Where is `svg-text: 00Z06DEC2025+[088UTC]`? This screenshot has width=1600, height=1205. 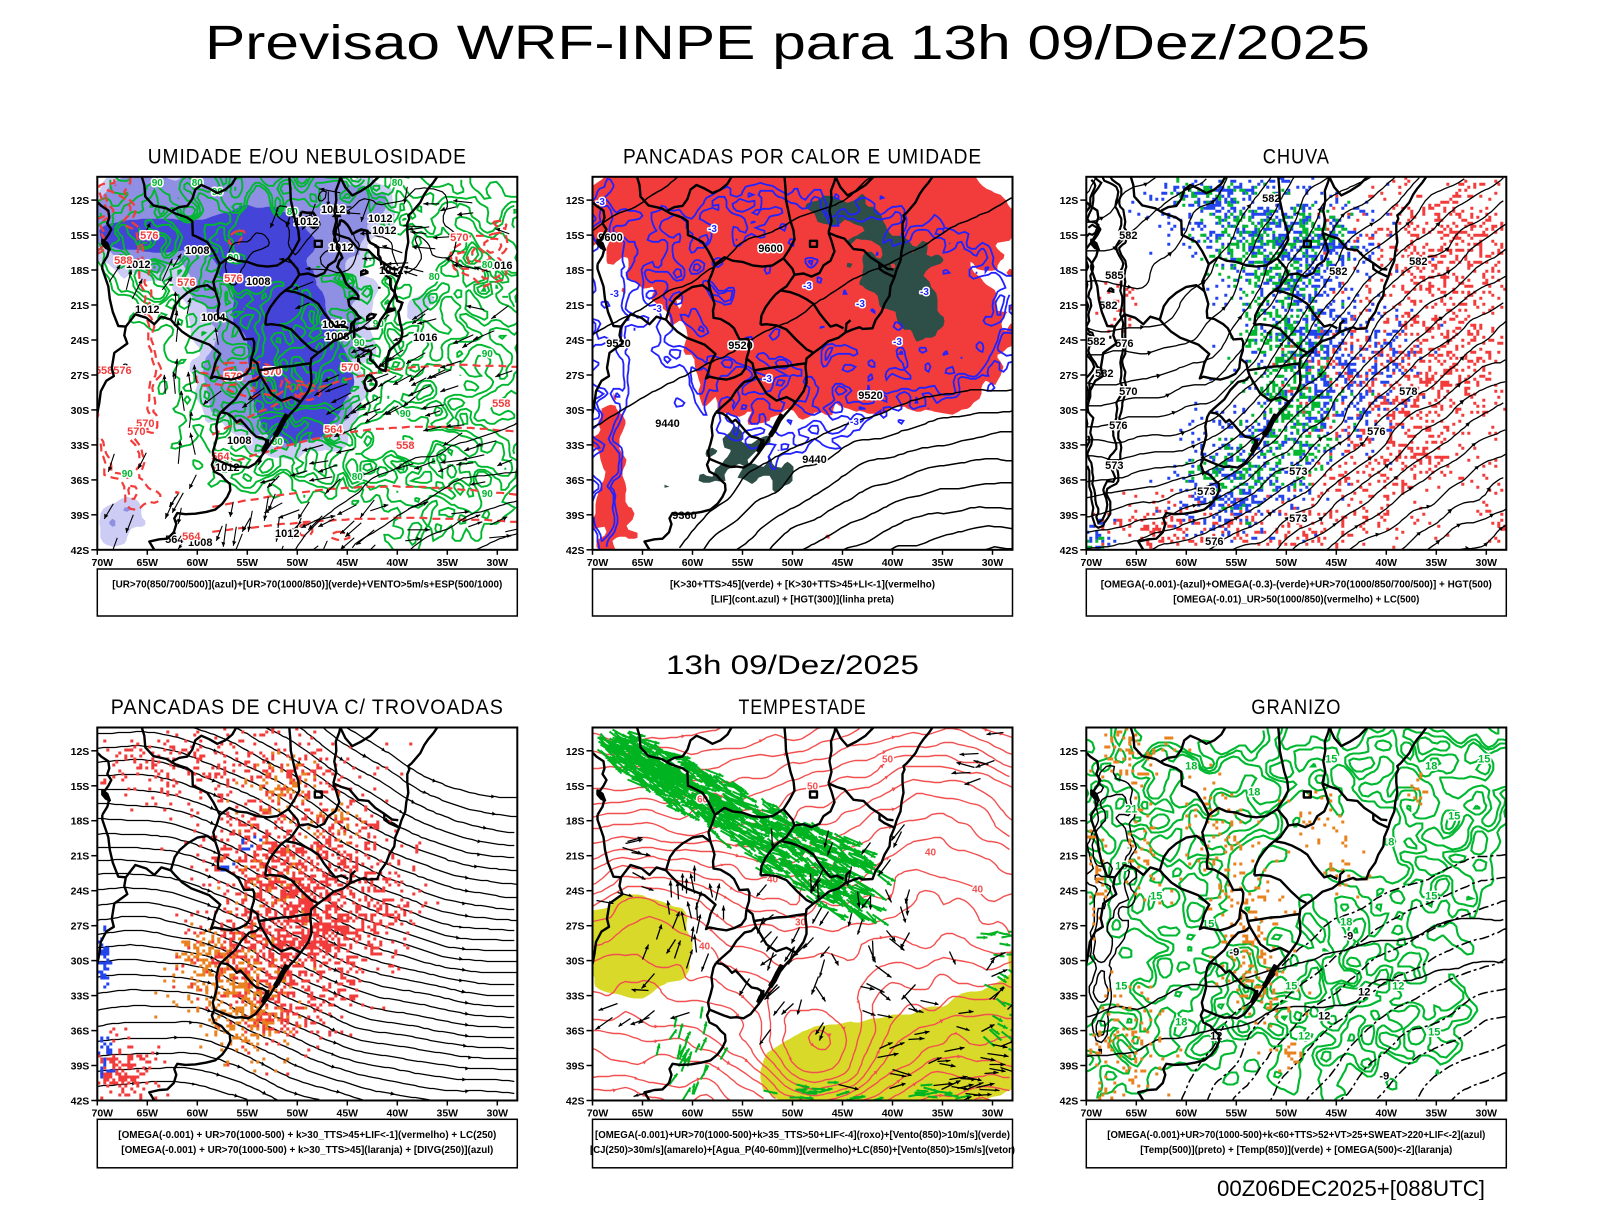 svg-text: 00Z06DEC2025+[088UTC] is located at coordinates (1351, 1188).